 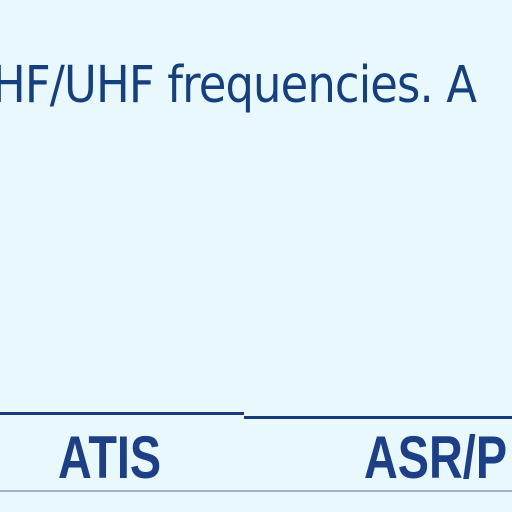 What do you see at coordinates (256, 491) in the screenshot?
I see `table-header-bottom-border` at bounding box center [256, 491].